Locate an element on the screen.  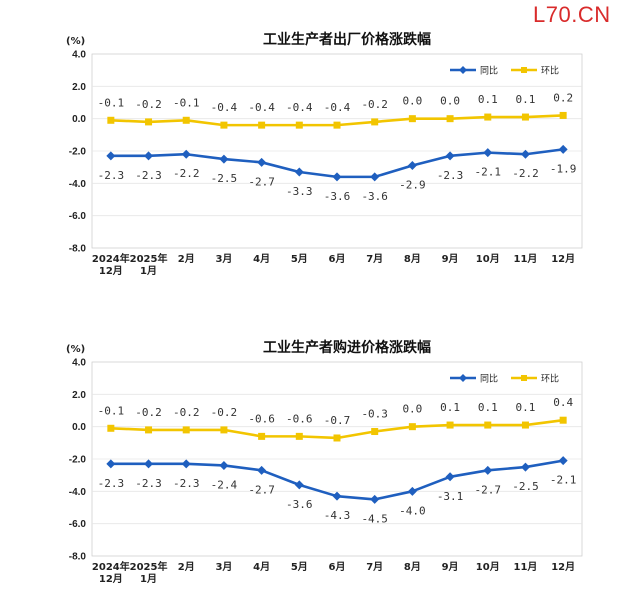
chart-title: 工业生产者购进价格涨跌幅 is located at coordinates (347, 347).